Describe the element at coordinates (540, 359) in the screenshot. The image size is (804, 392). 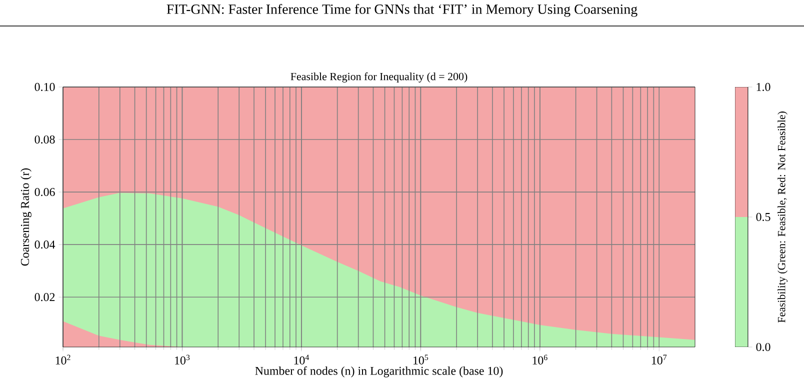
I see `x-tick-label: 10$^{6}$` at that location.